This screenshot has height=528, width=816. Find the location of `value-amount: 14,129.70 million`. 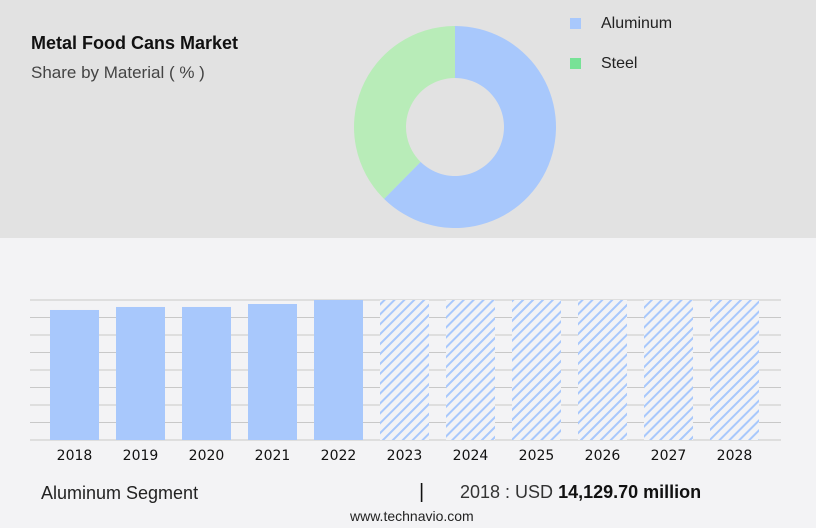

value-amount: 14,129.70 million is located at coordinates (630, 492).